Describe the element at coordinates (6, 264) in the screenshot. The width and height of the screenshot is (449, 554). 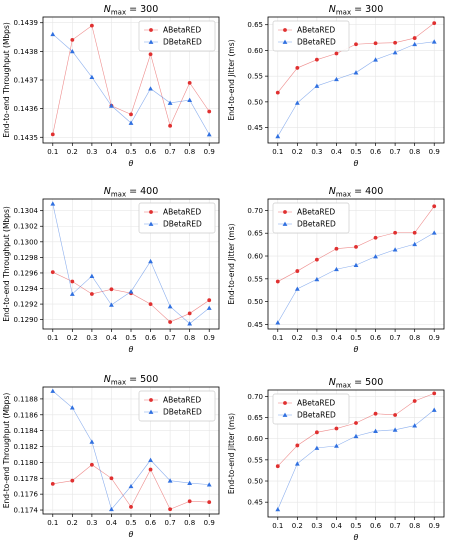
I see `y-axis-label: End-to-end Throughput (Mbps)` at that location.